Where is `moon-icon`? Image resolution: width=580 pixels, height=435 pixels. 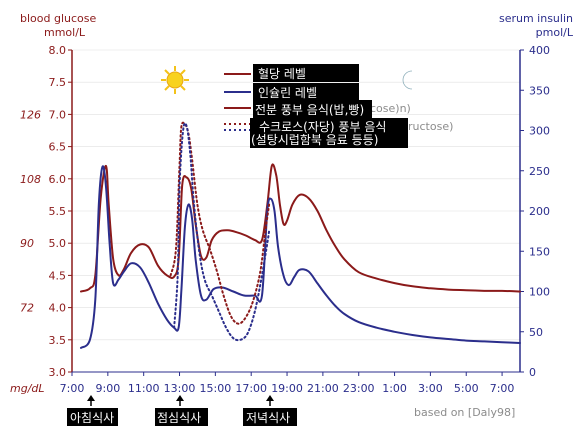
moon-icon is located at coordinates (407, 80).